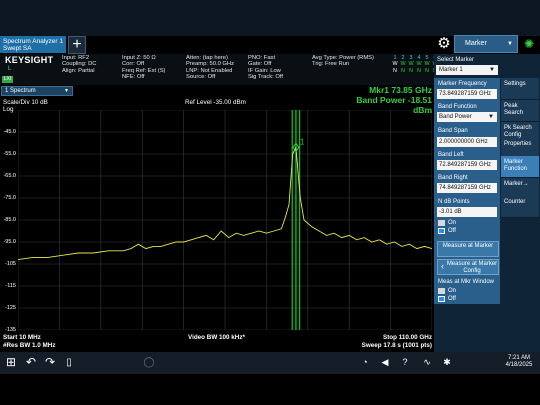  Describe the element at coordinates (468, 249) in the screenshot. I see `measure-at-marker-button: Measure at Marker` at that location.